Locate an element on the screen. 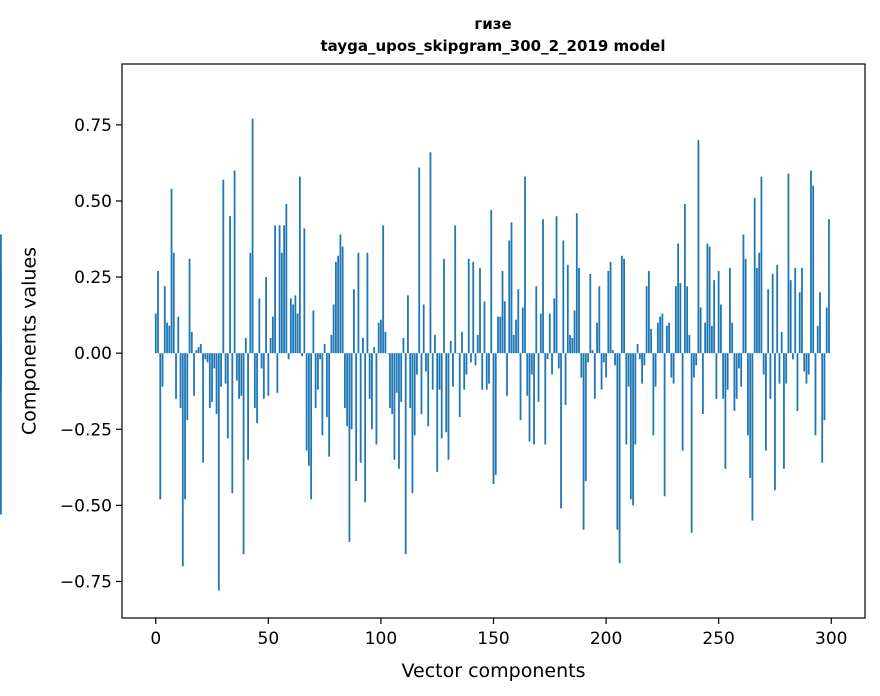  chart-title-line-1: гизе is located at coordinates (492, 24).